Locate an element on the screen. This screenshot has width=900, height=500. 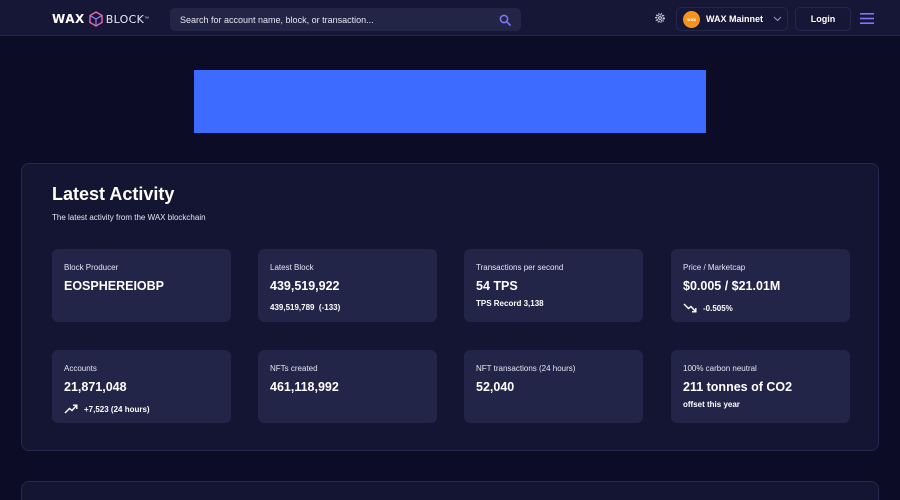
chevron-down-icon is located at coordinates (777, 19).